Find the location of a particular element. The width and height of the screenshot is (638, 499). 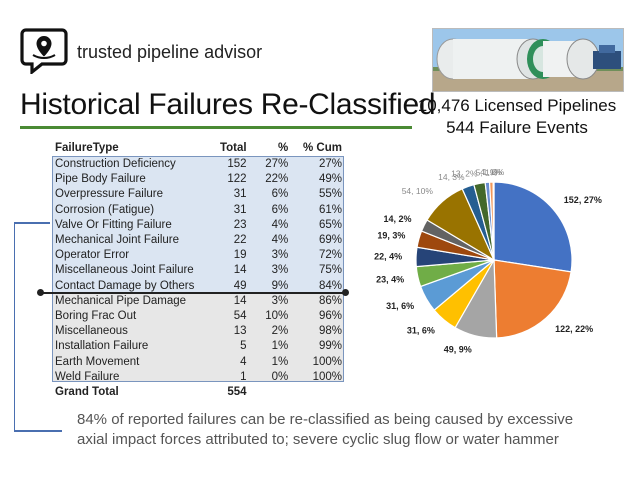

map-pin-chat-logo-icon is located at coordinates (44, 51).